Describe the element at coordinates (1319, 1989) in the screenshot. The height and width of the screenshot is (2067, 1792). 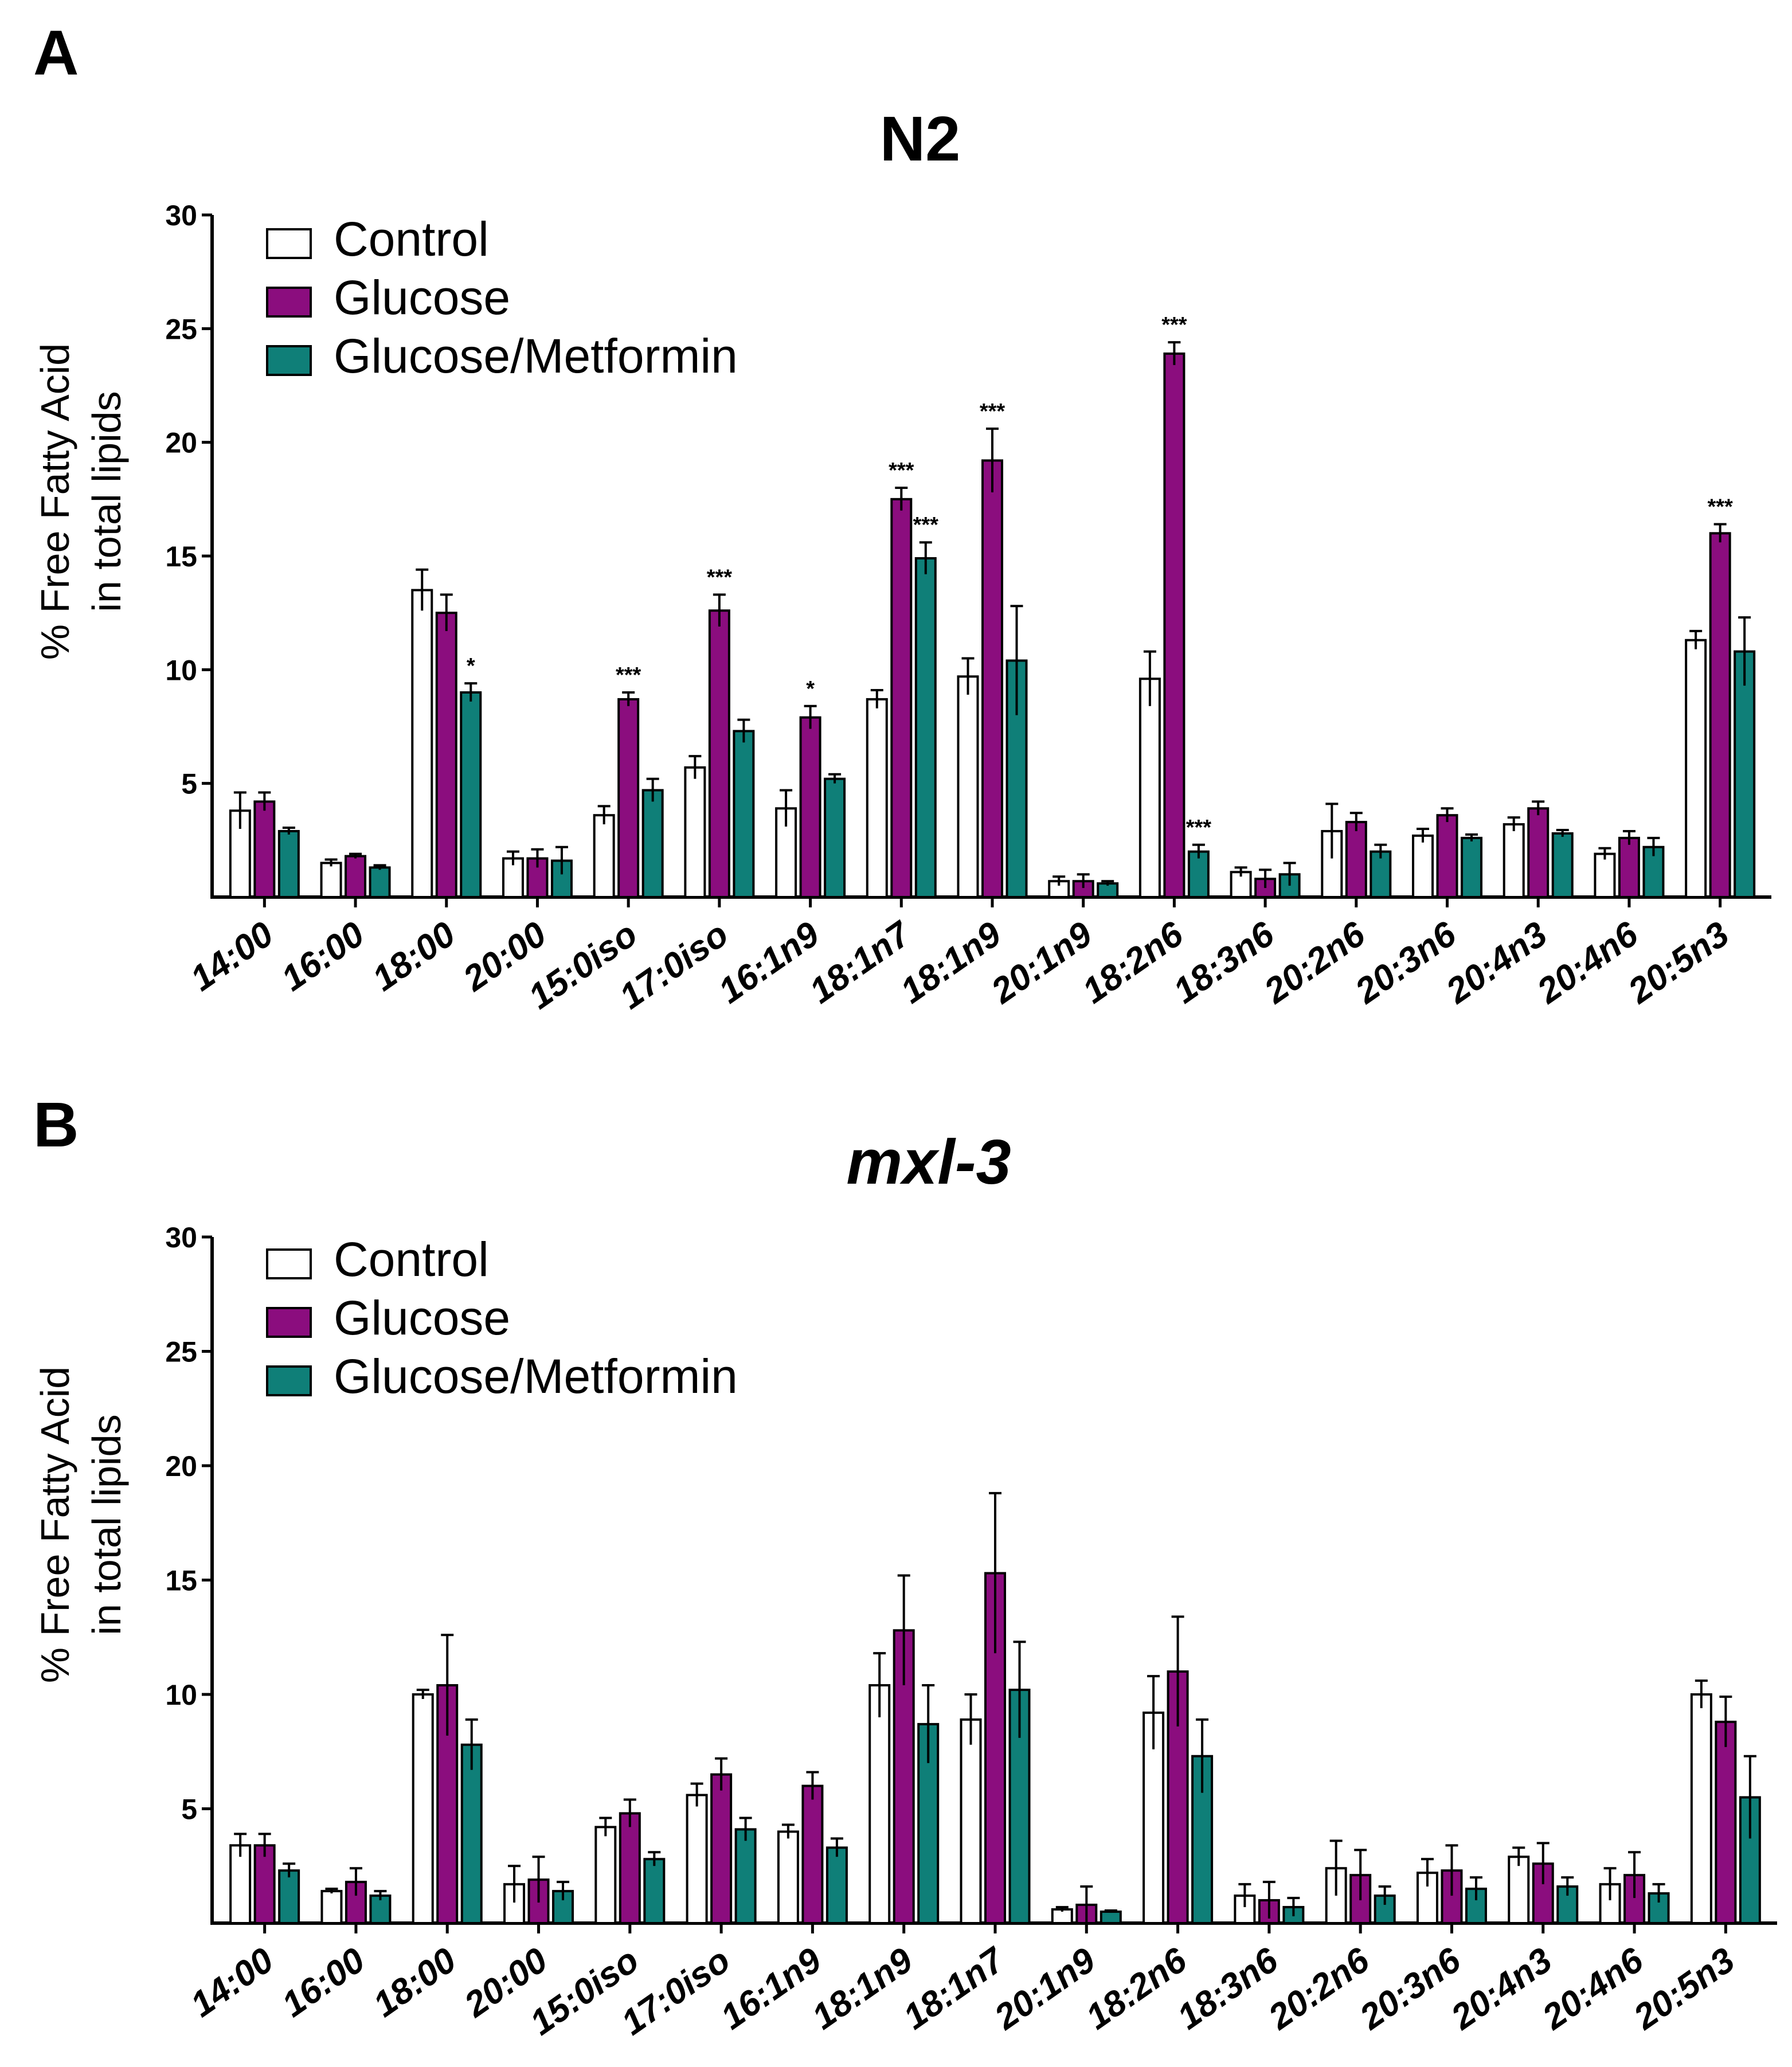
I see `chart-b-xtick-label: 20:2n6` at that location.